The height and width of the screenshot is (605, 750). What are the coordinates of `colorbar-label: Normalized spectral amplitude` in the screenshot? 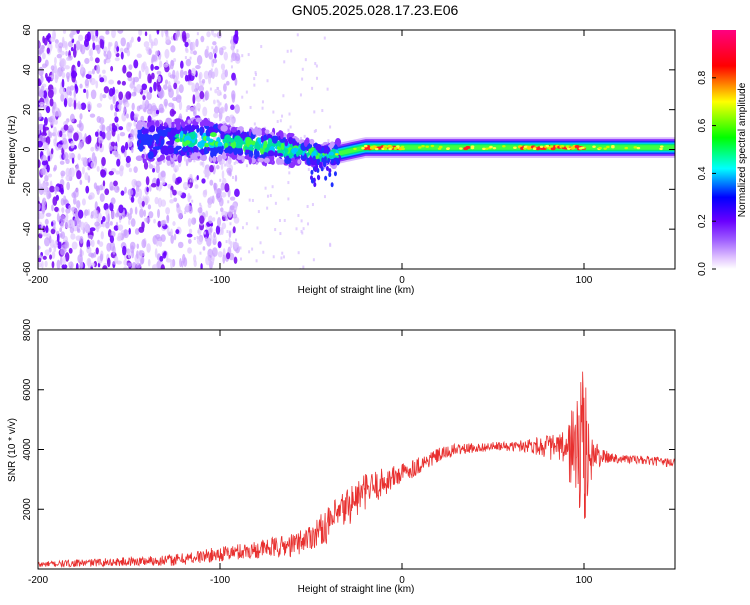 It's located at (742, 149).